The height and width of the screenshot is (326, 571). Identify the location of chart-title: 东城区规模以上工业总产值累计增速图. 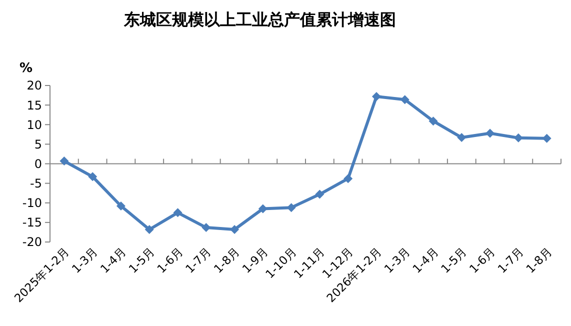
(259, 19).